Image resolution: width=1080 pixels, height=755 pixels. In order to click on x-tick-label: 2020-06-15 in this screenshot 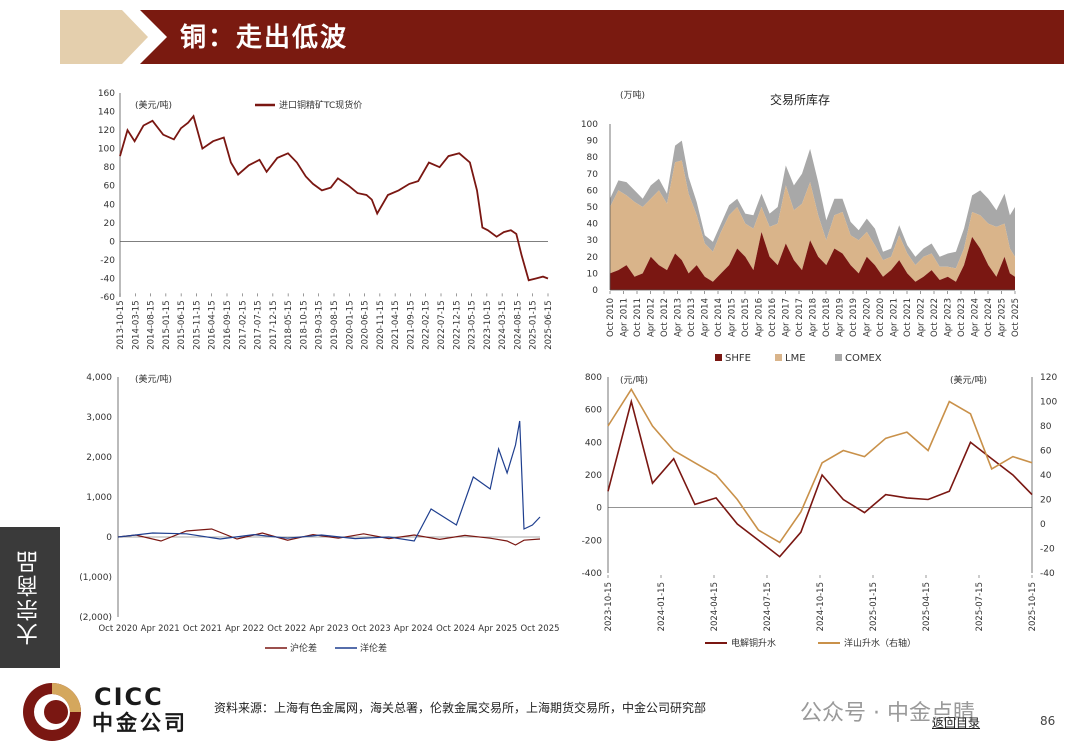, I will do `click(366, 324)`.